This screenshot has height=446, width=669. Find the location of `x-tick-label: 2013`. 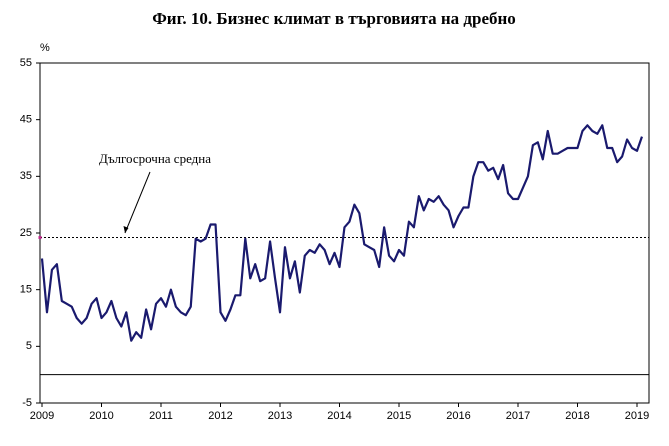

x-tick-label: 2013 is located at coordinates (280, 416).